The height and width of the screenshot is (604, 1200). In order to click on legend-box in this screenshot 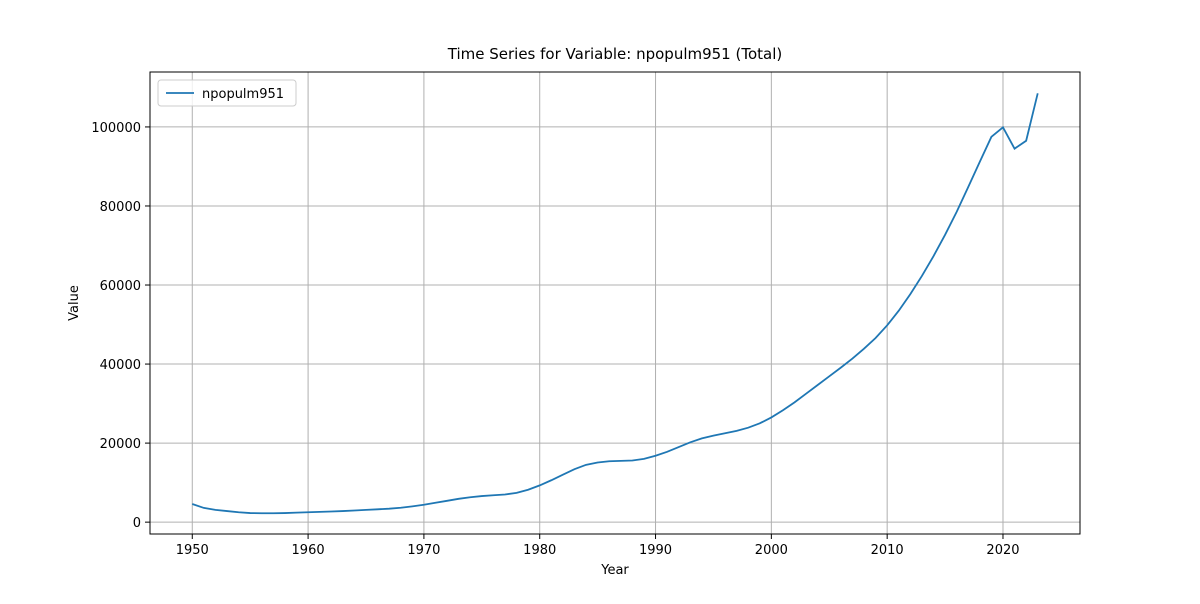, I will do `click(227, 93)`.